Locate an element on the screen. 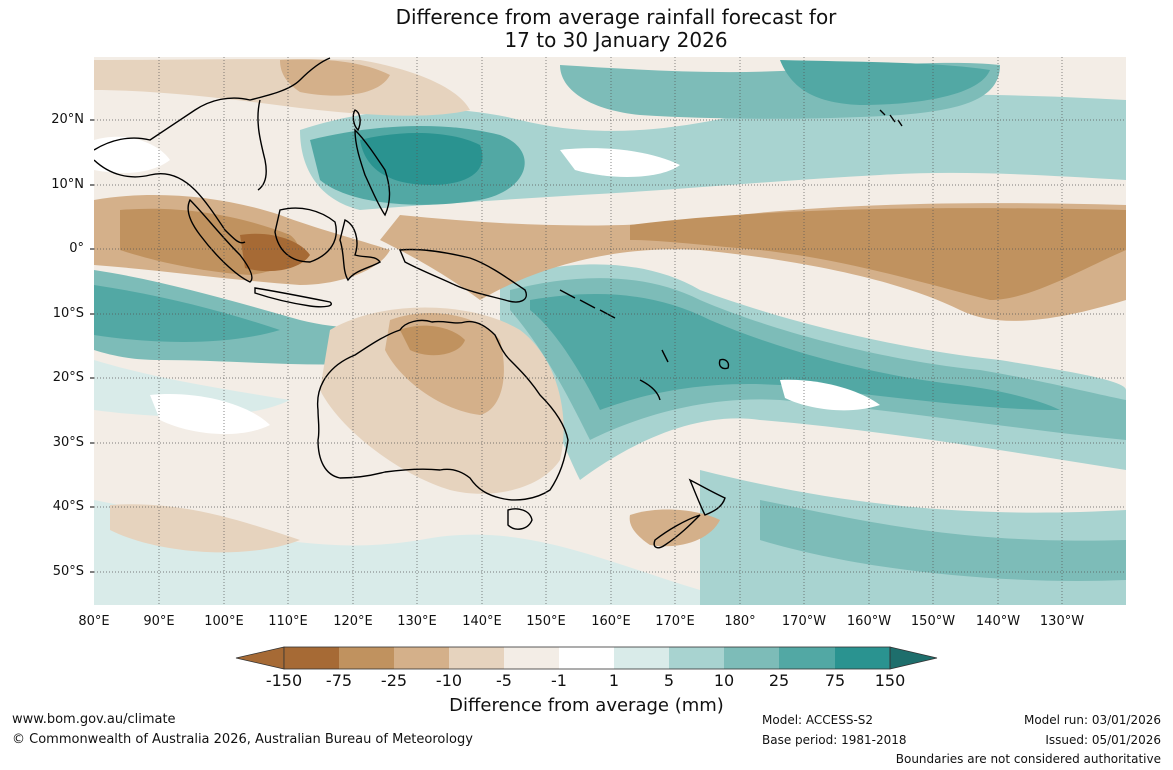 This screenshot has height=770, width=1173. new-zealand-south-outline is located at coordinates (677, 531).